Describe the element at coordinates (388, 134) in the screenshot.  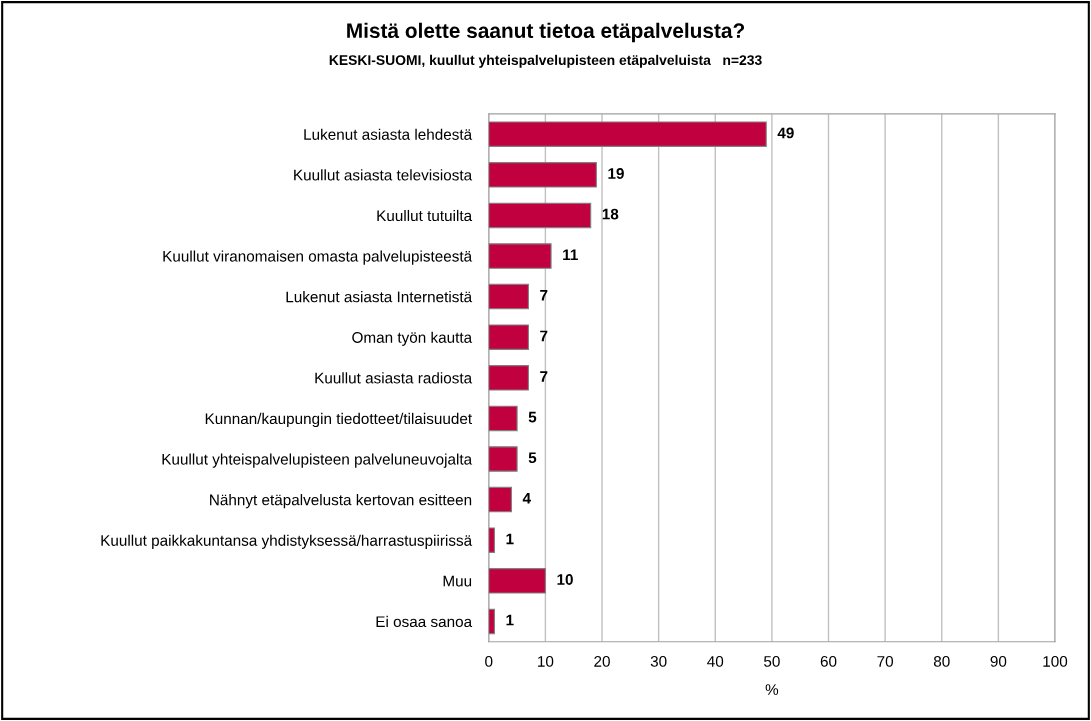
I see `y-tick-label: Lukenut asiasta lehdestä` at that location.